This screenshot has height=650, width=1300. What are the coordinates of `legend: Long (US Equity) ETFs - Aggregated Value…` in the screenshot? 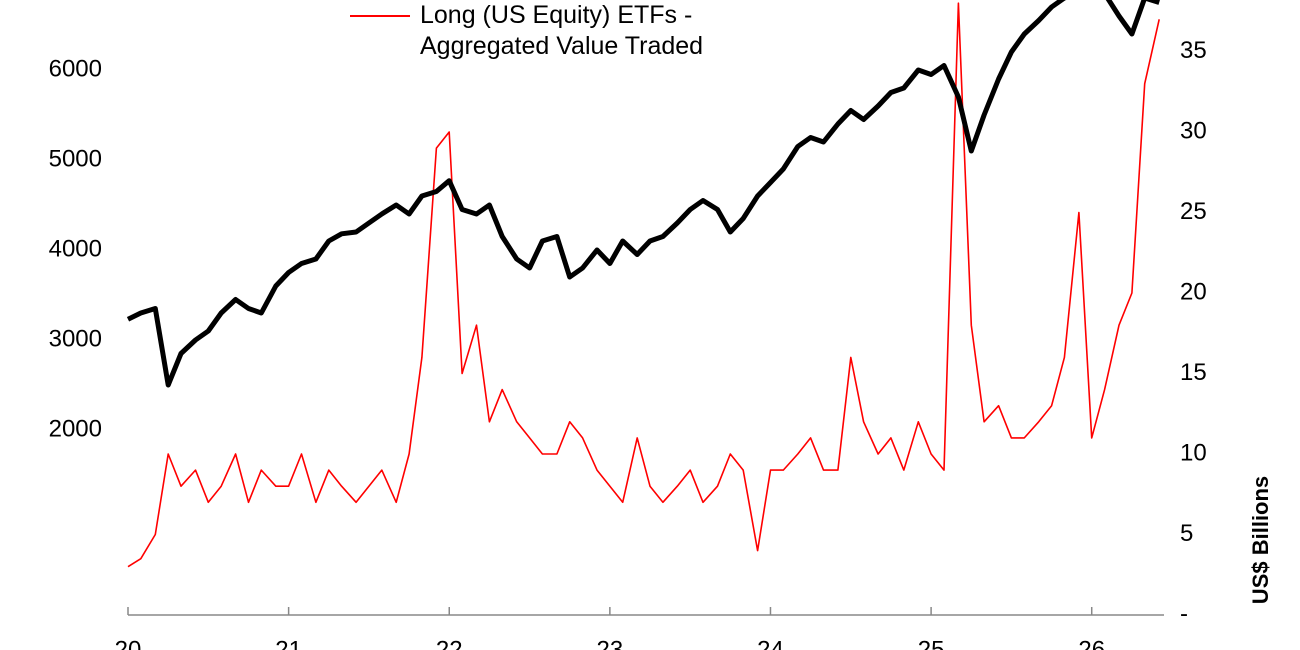 It's located at (560, 31).